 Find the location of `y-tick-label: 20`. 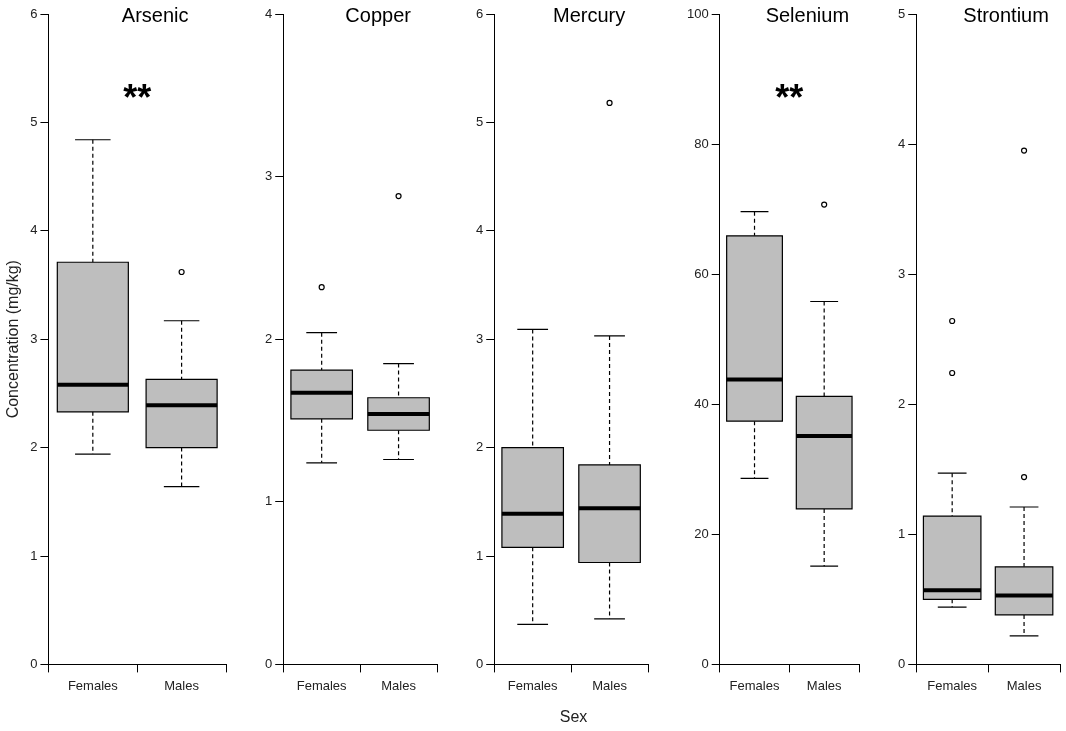

y-tick-label: 20 is located at coordinates (701, 533).